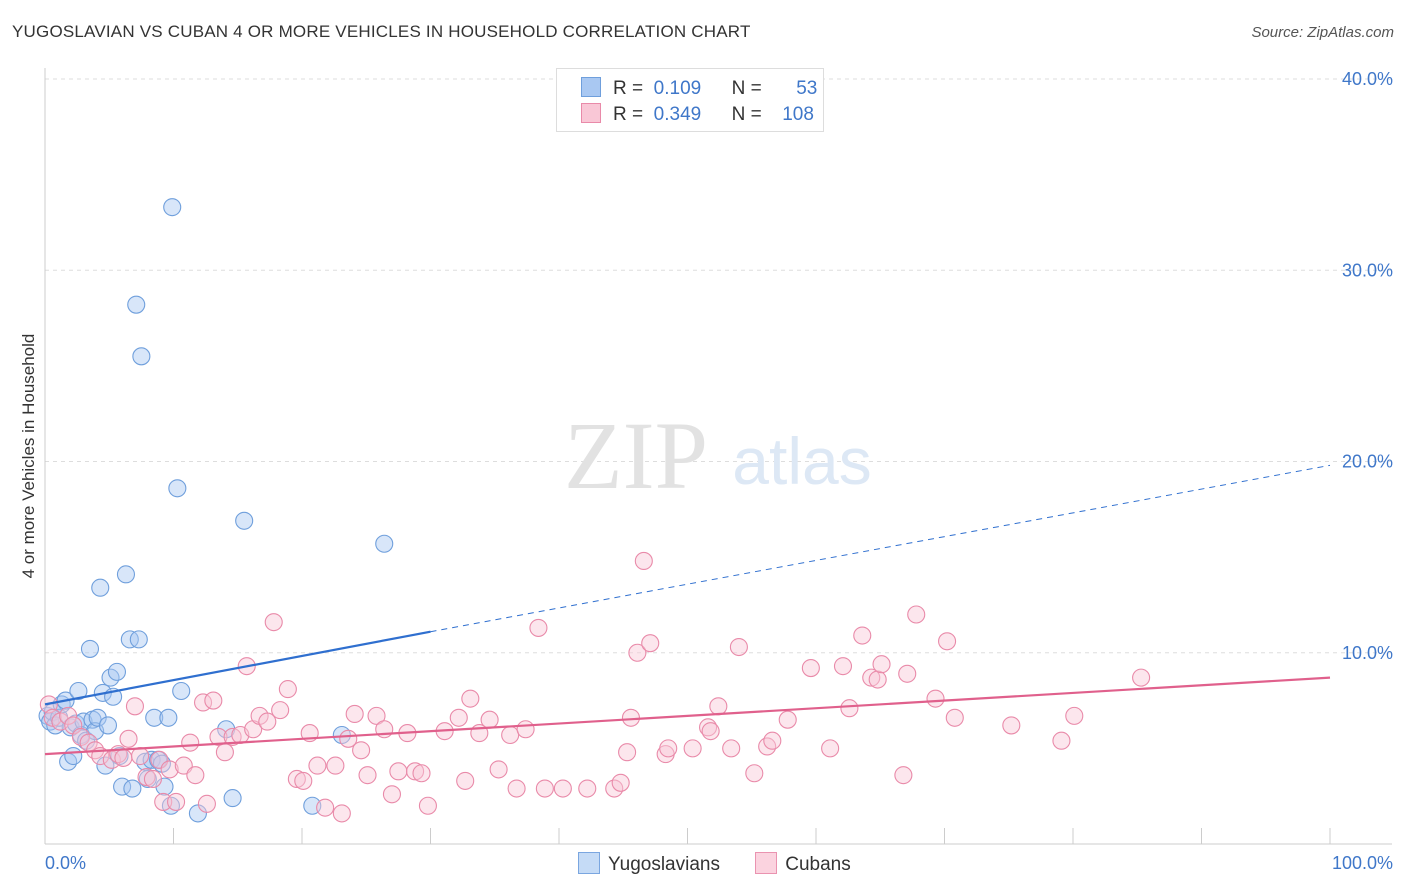 Image resolution: width=1406 pixels, height=892 pixels. Describe the element at coordinates (628, 88) in the screenshot. I see `r-label: R =` at that location.